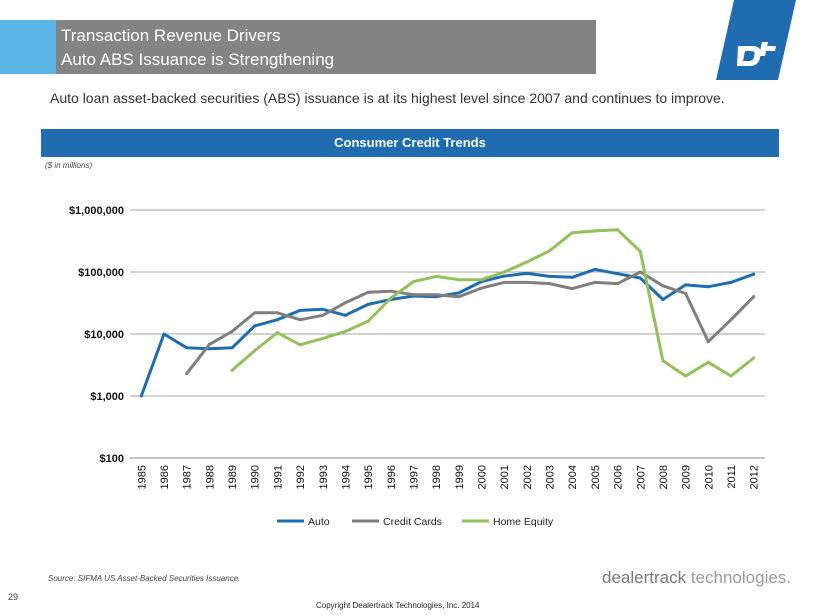 The image size is (820, 615). What do you see at coordinates (483, 477) in the screenshot?
I see `x-tick-label: 2000` at bounding box center [483, 477].